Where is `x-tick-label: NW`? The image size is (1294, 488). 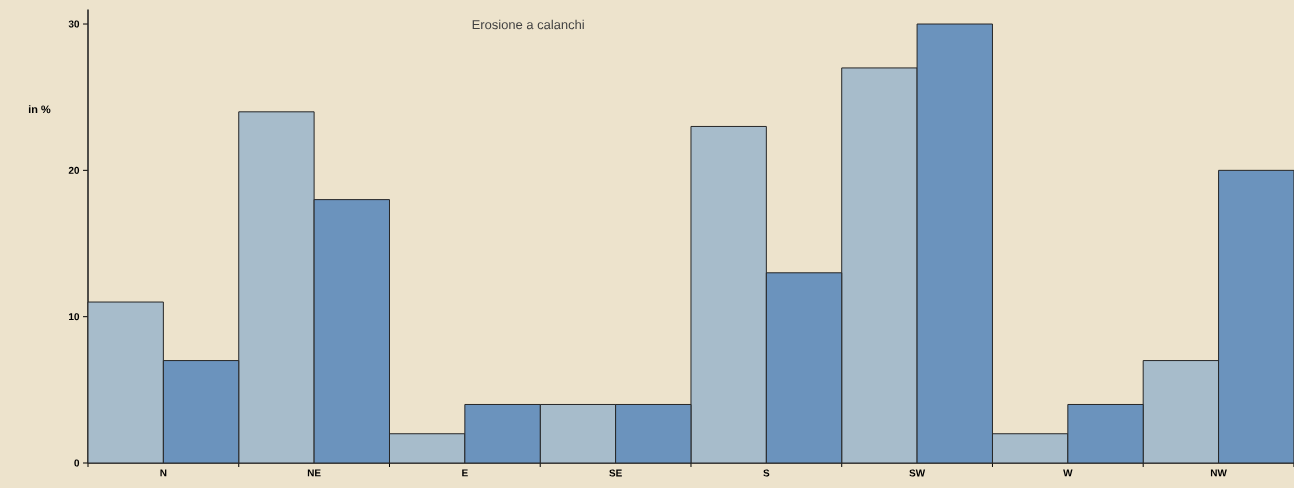 x-tick-label: NW is located at coordinates (1218, 473).